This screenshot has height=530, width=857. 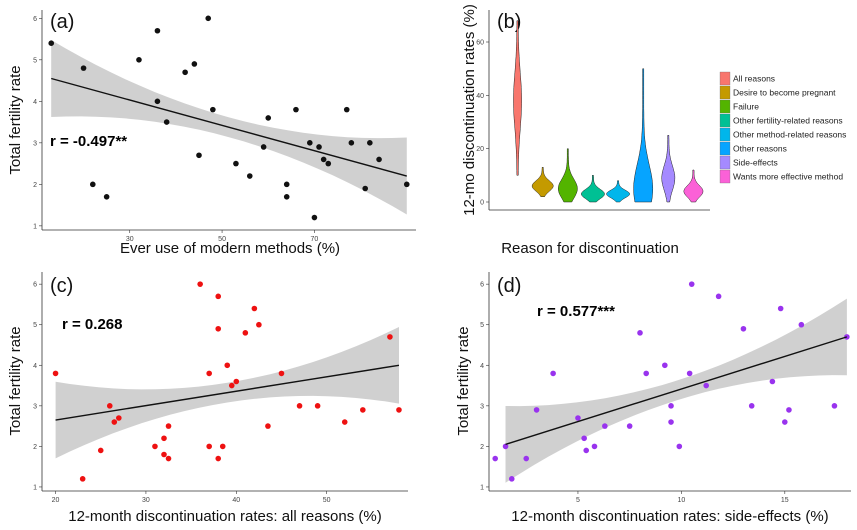 I want to click on panel-label: (c), so click(x=61, y=286).